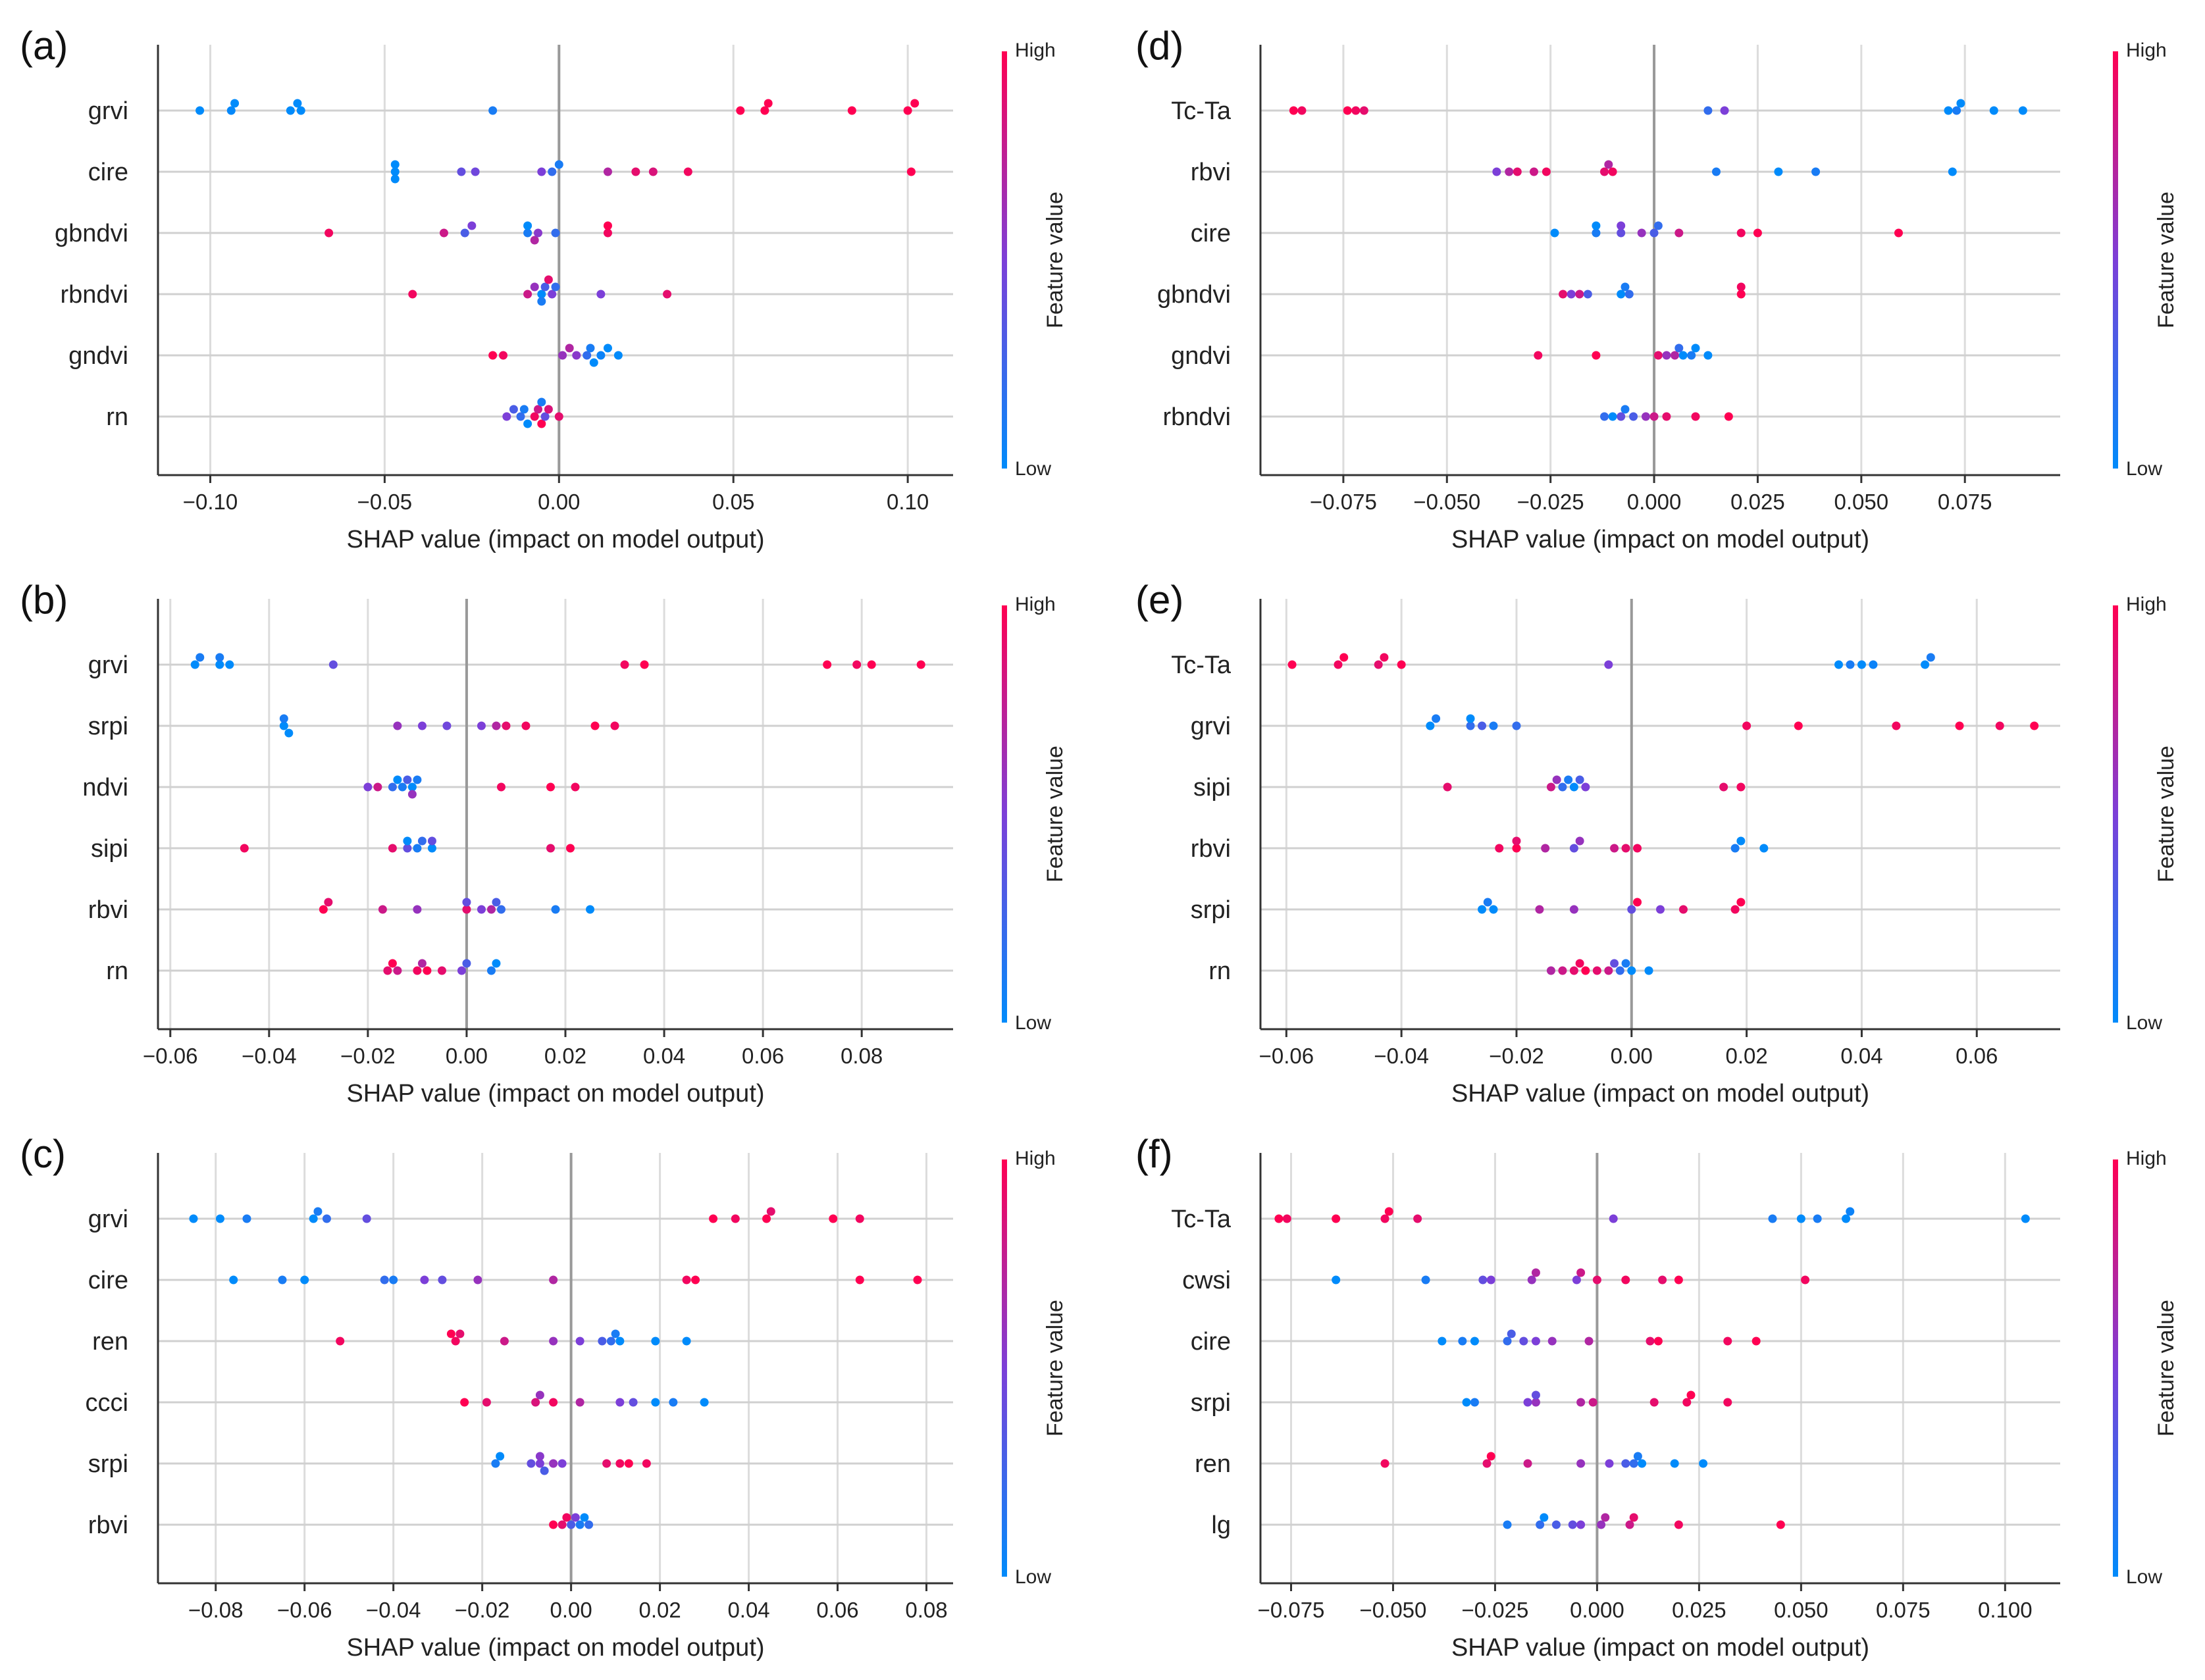  What do you see at coordinates (862, 1056) in the screenshot?
I see `x-tick-label: 0.08` at bounding box center [862, 1056].